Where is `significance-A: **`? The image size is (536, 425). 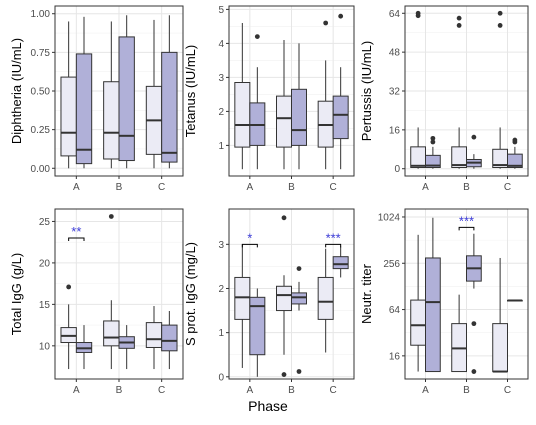
significance-A: ** is located at coordinates (76, 233).